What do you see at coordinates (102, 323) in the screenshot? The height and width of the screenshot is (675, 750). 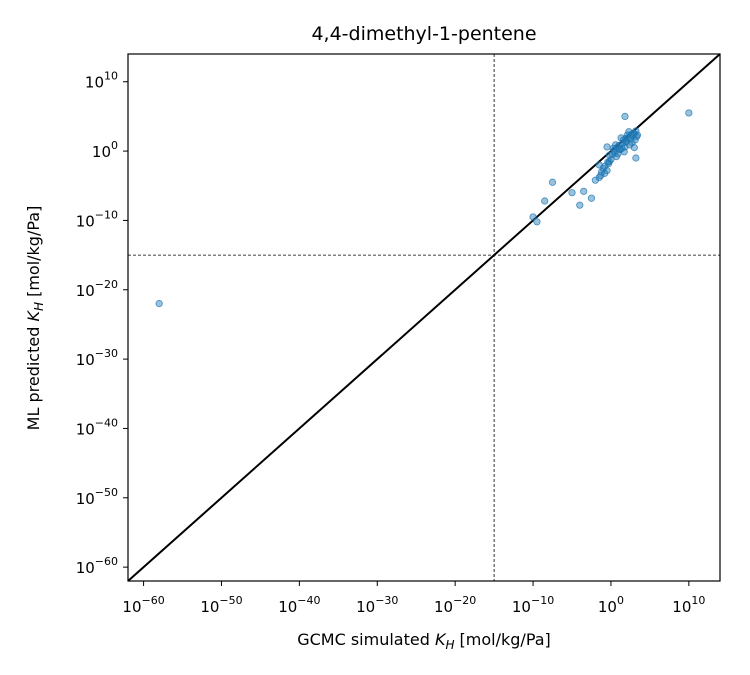 I see `y-axis: 10−60 10−50 10−40 10−30 10−20 10−10 100 1010` at bounding box center [102, 323].